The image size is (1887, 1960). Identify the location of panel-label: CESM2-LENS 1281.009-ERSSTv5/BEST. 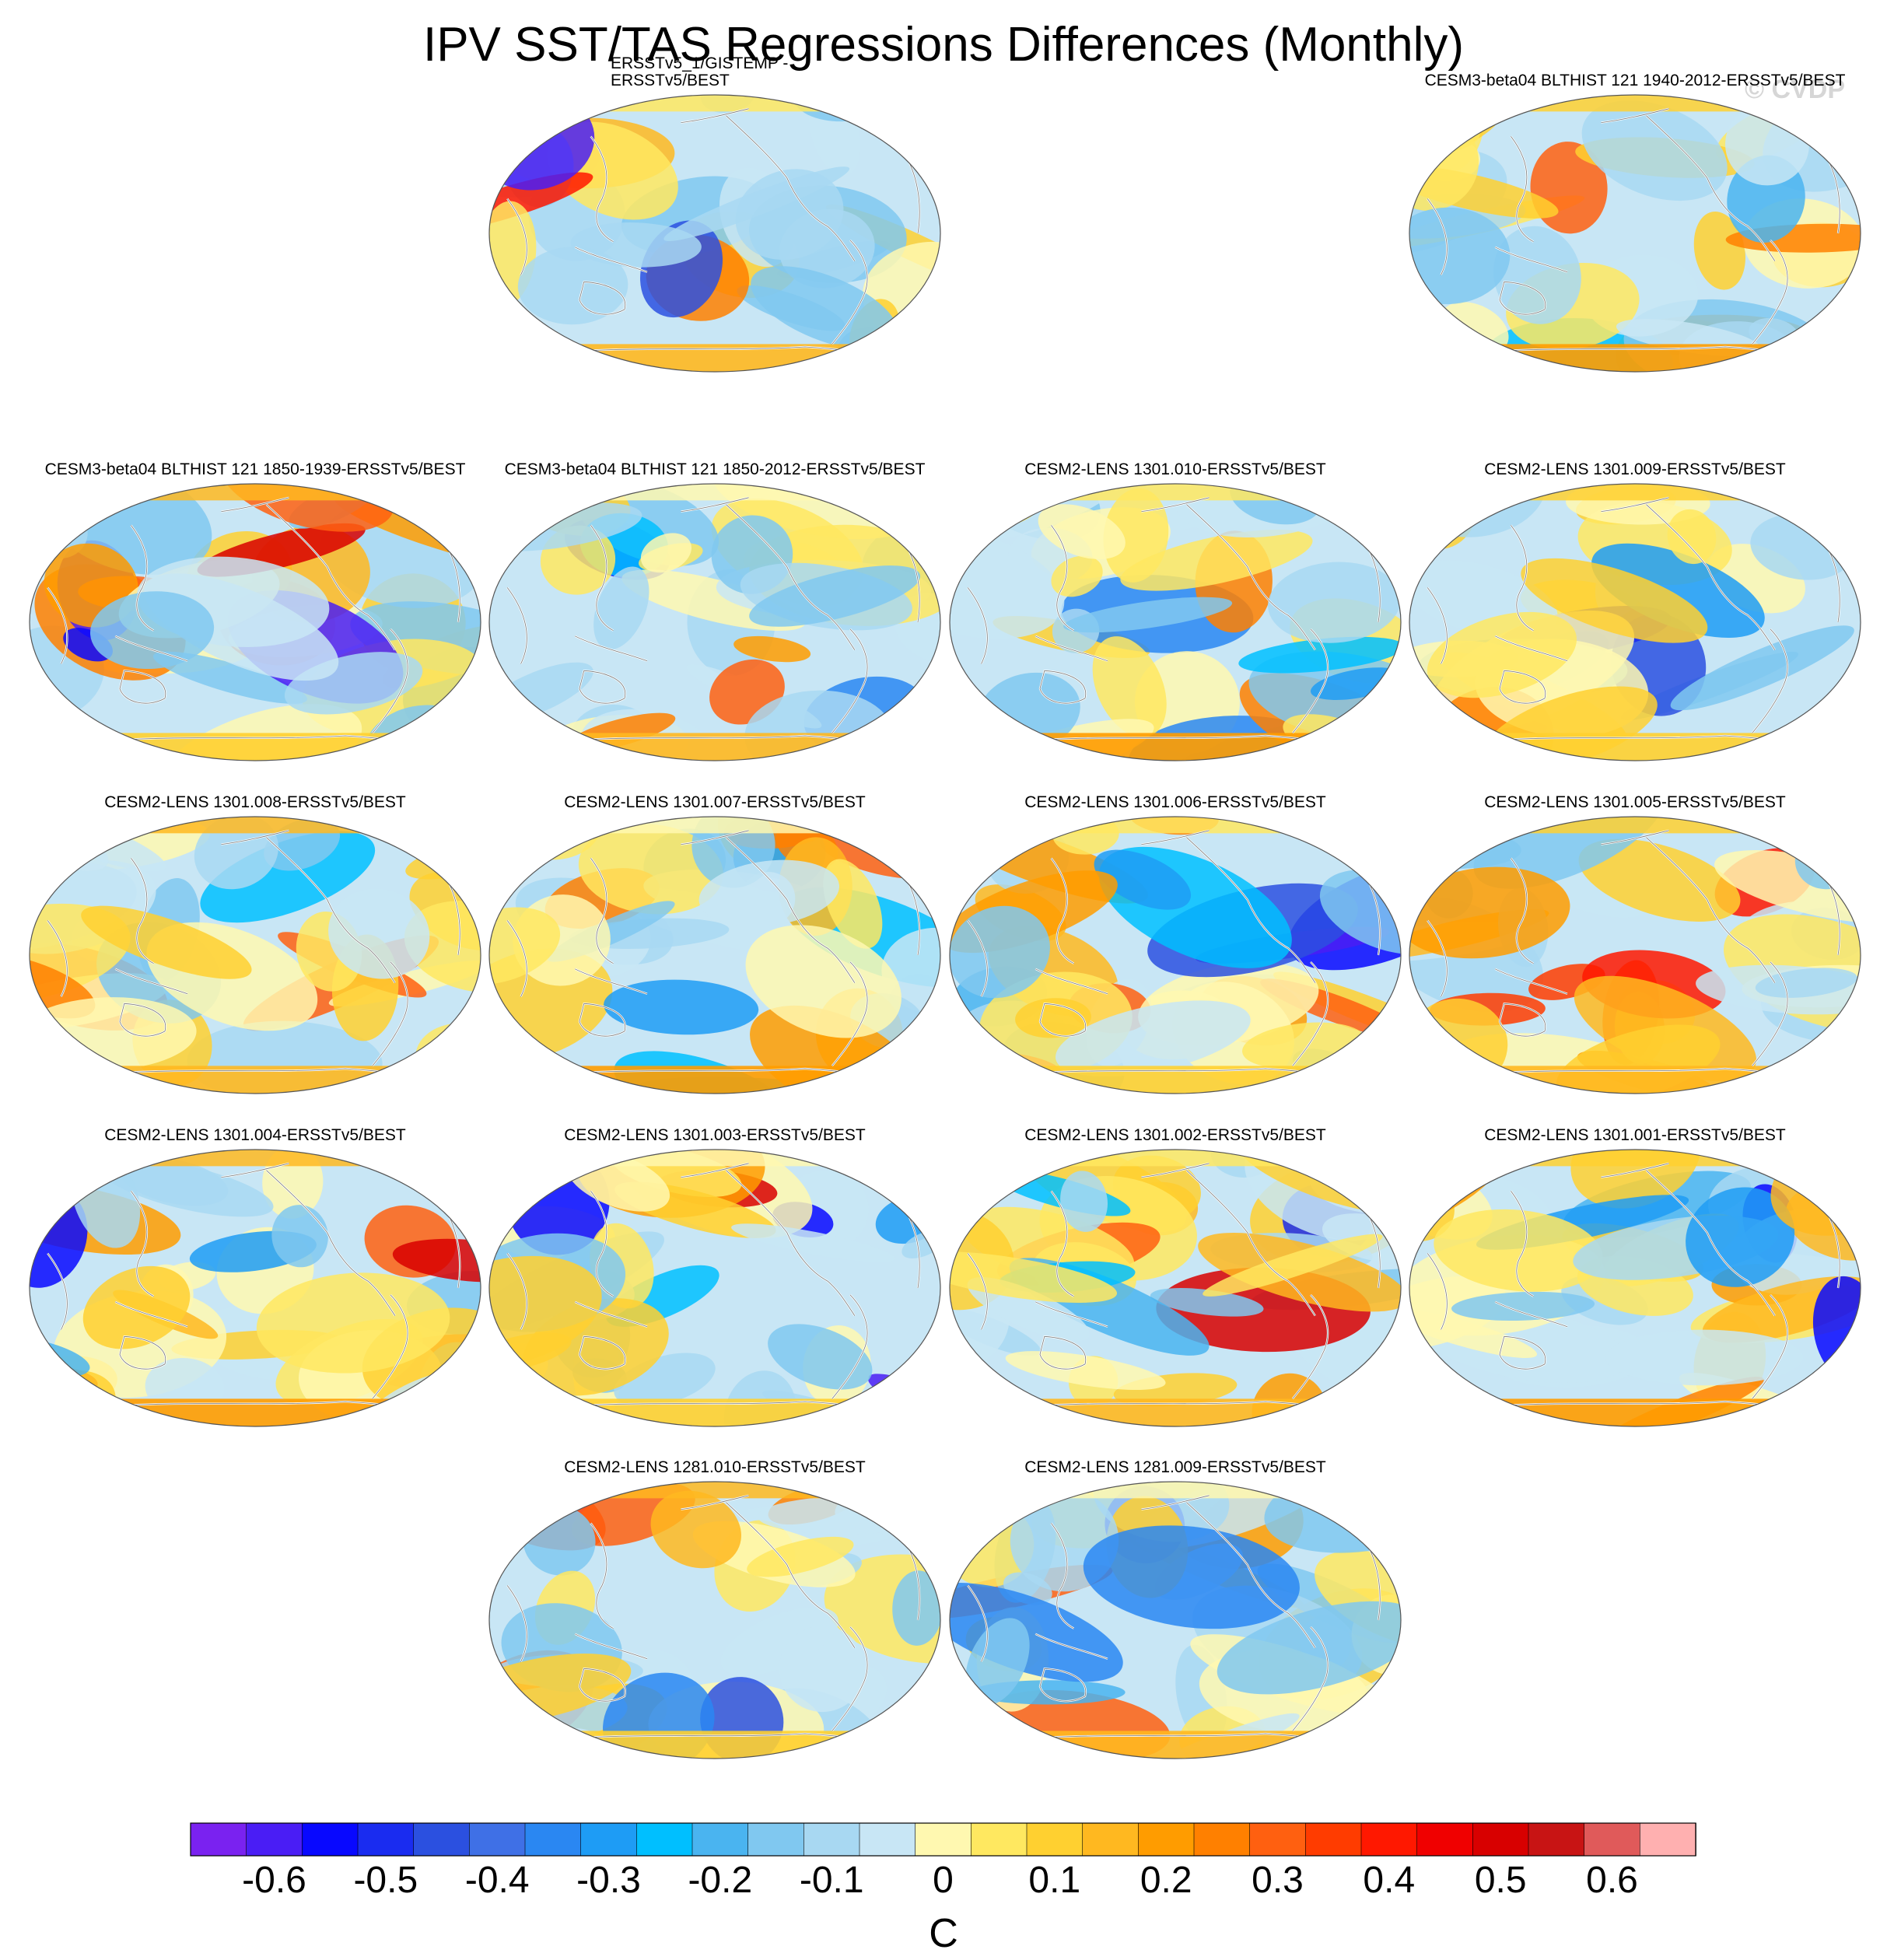
(1175, 1467).